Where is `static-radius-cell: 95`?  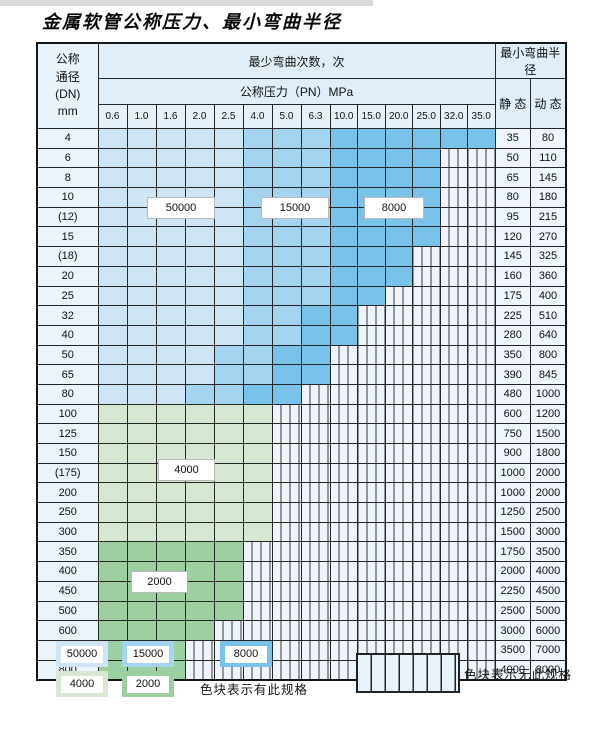 static-radius-cell: 95 is located at coordinates (512, 217).